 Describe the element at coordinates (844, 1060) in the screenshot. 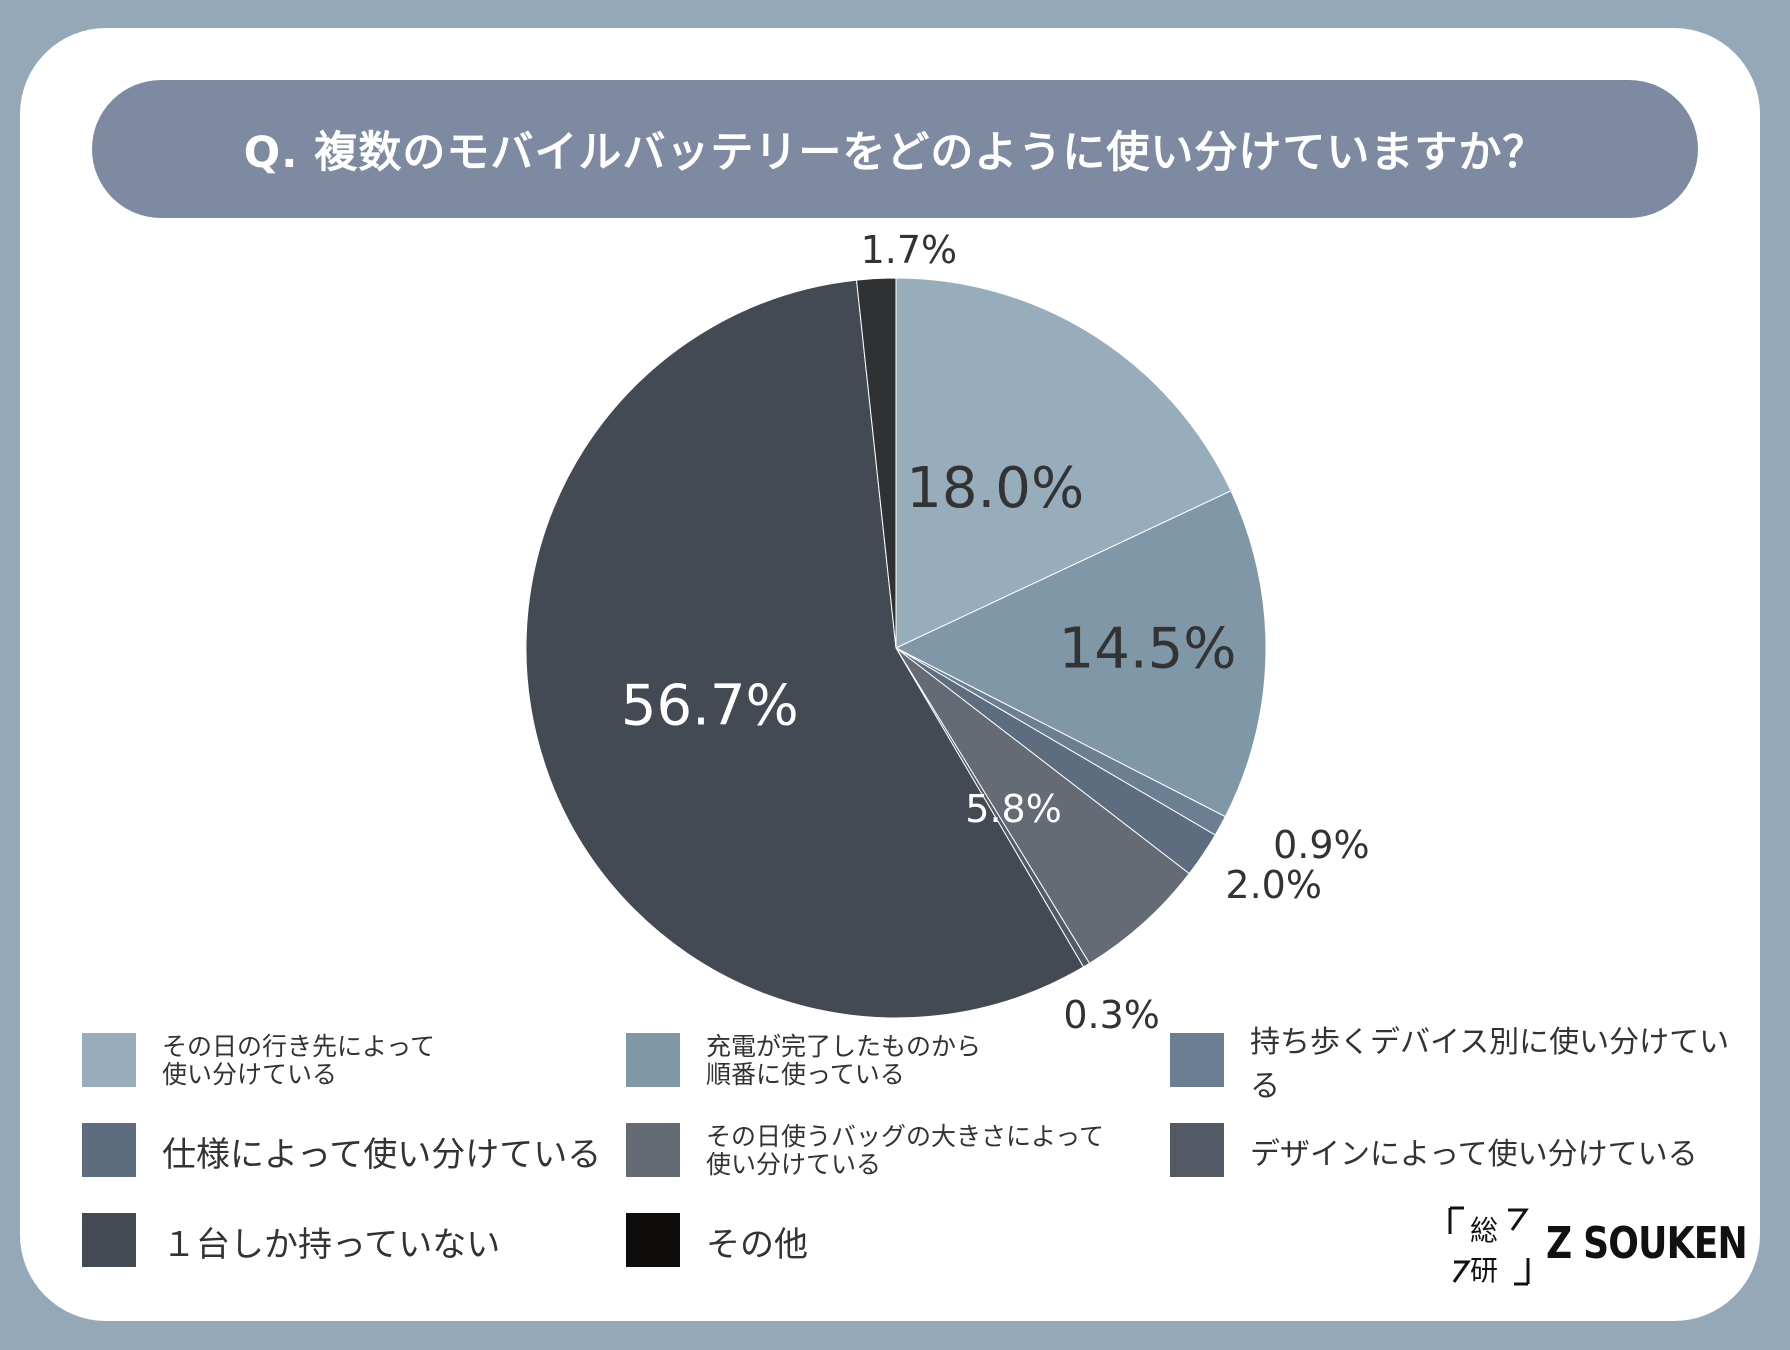

I see `legend-label: 充電が完了したものから 順番に使っている` at that location.